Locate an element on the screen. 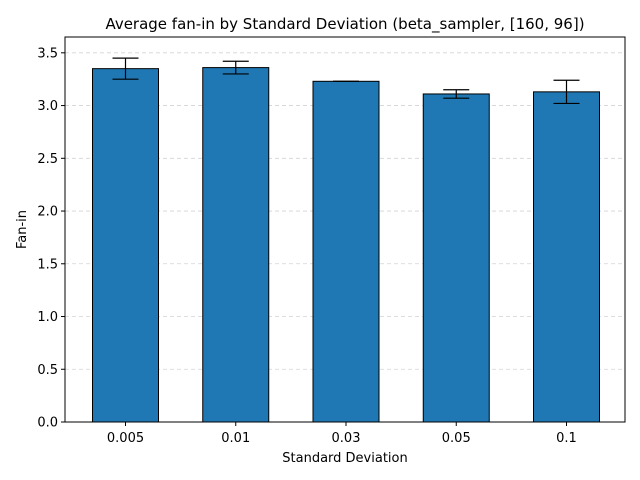 The image size is (640, 480). y-tick-label: 2.0 is located at coordinates (47, 212).